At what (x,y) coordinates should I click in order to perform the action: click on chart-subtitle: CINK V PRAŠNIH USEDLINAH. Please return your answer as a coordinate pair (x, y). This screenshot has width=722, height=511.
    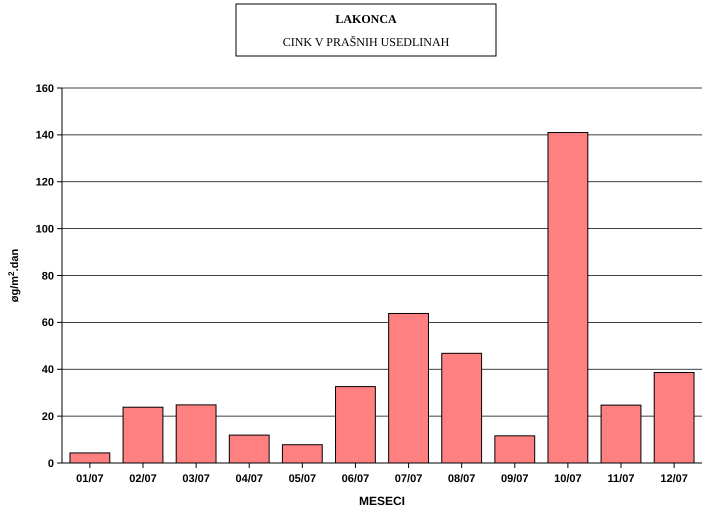
    Looking at the image, I should click on (366, 42).